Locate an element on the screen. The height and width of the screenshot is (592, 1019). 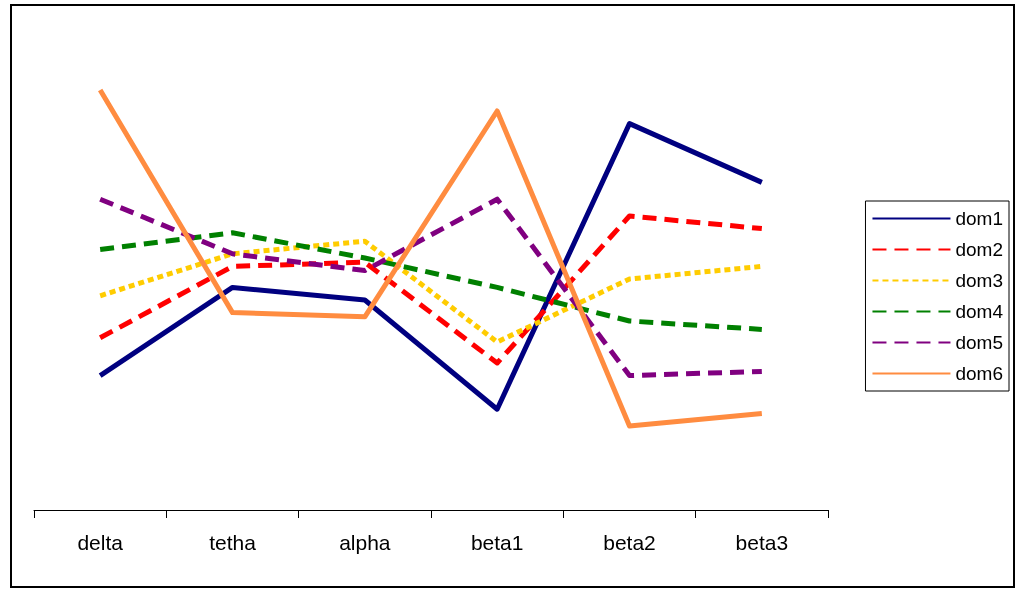
legend-label: dom2 is located at coordinates (979, 249).